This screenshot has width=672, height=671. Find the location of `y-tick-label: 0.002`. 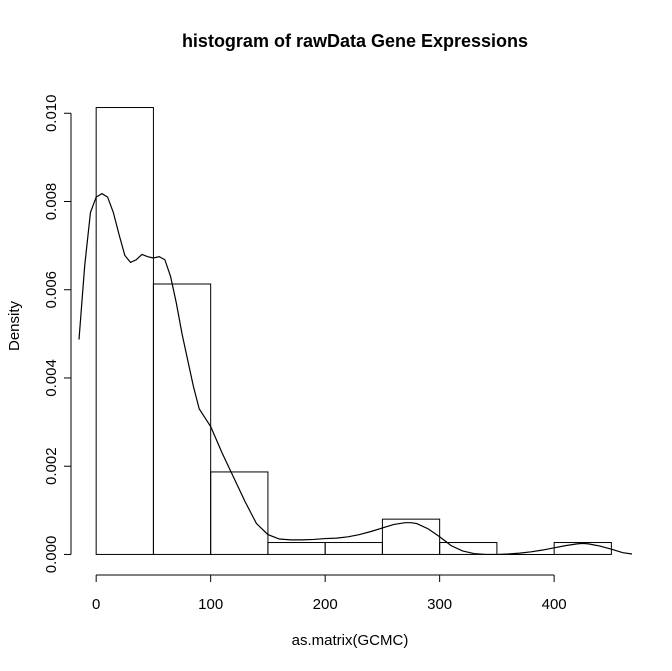

y-tick-label: 0.002 is located at coordinates (51, 466).